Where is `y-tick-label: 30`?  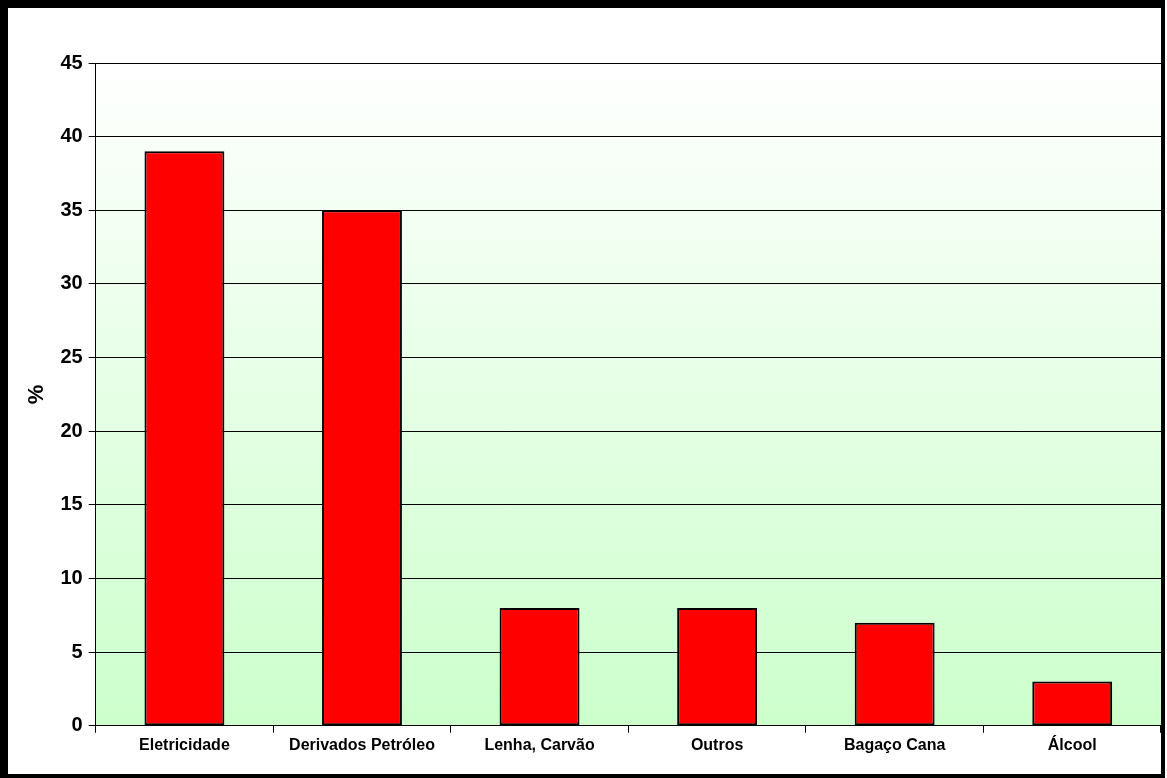
y-tick-label: 30 is located at coordinates (71, 282).